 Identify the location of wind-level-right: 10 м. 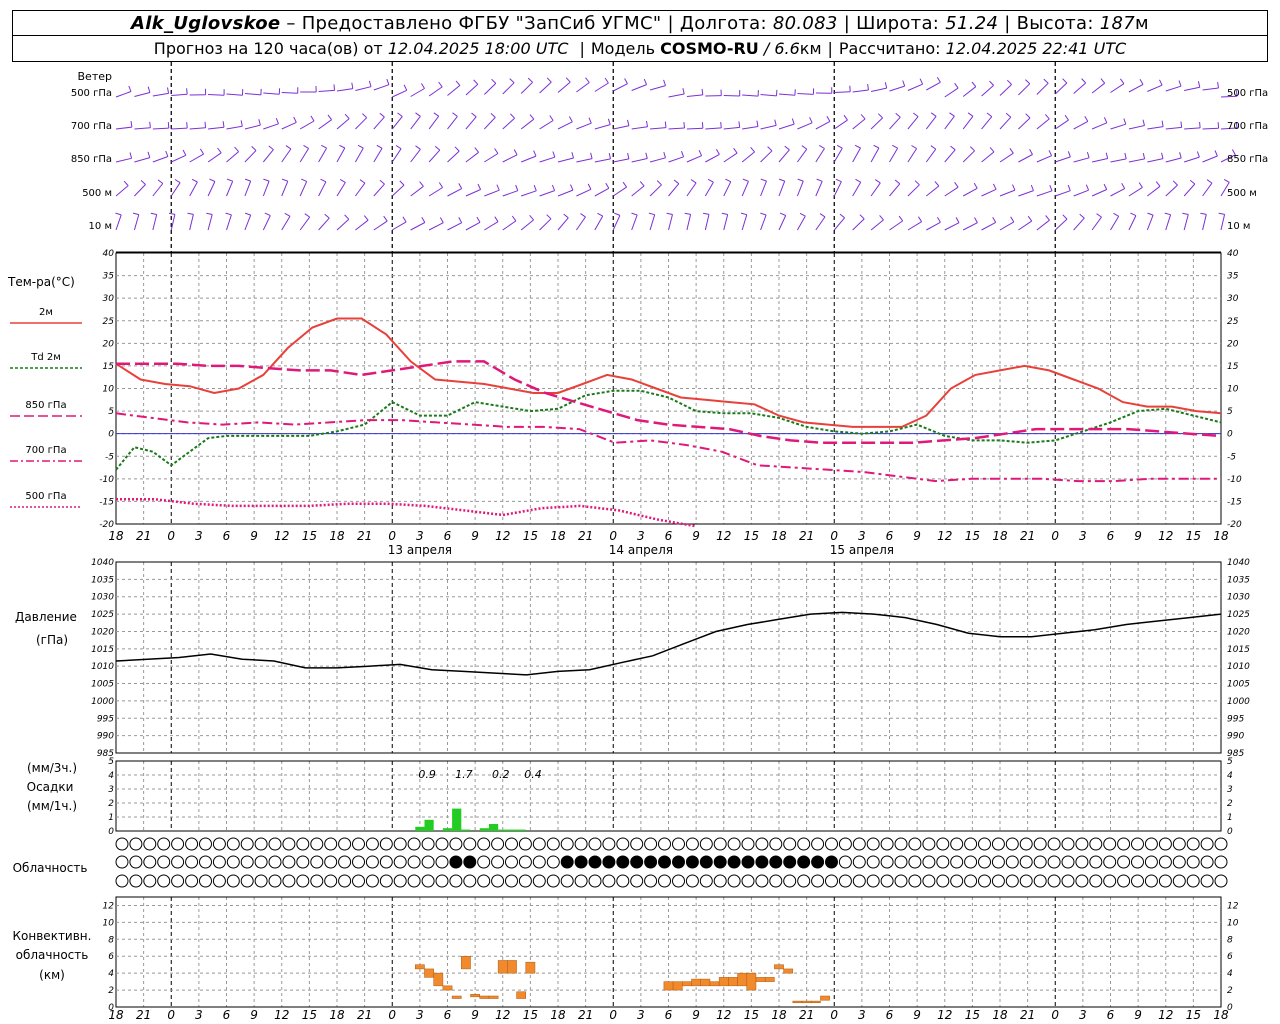
(1238, 226).